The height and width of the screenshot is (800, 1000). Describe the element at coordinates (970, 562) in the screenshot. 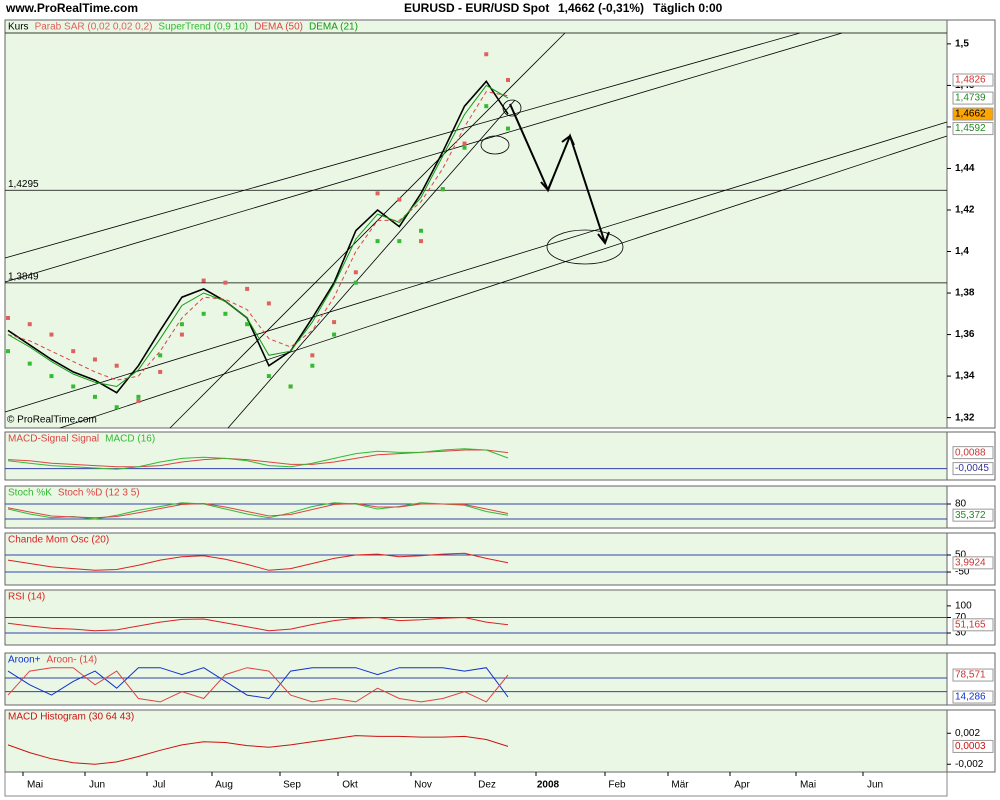

I see `price-tag-label: 3,9924` at that location.